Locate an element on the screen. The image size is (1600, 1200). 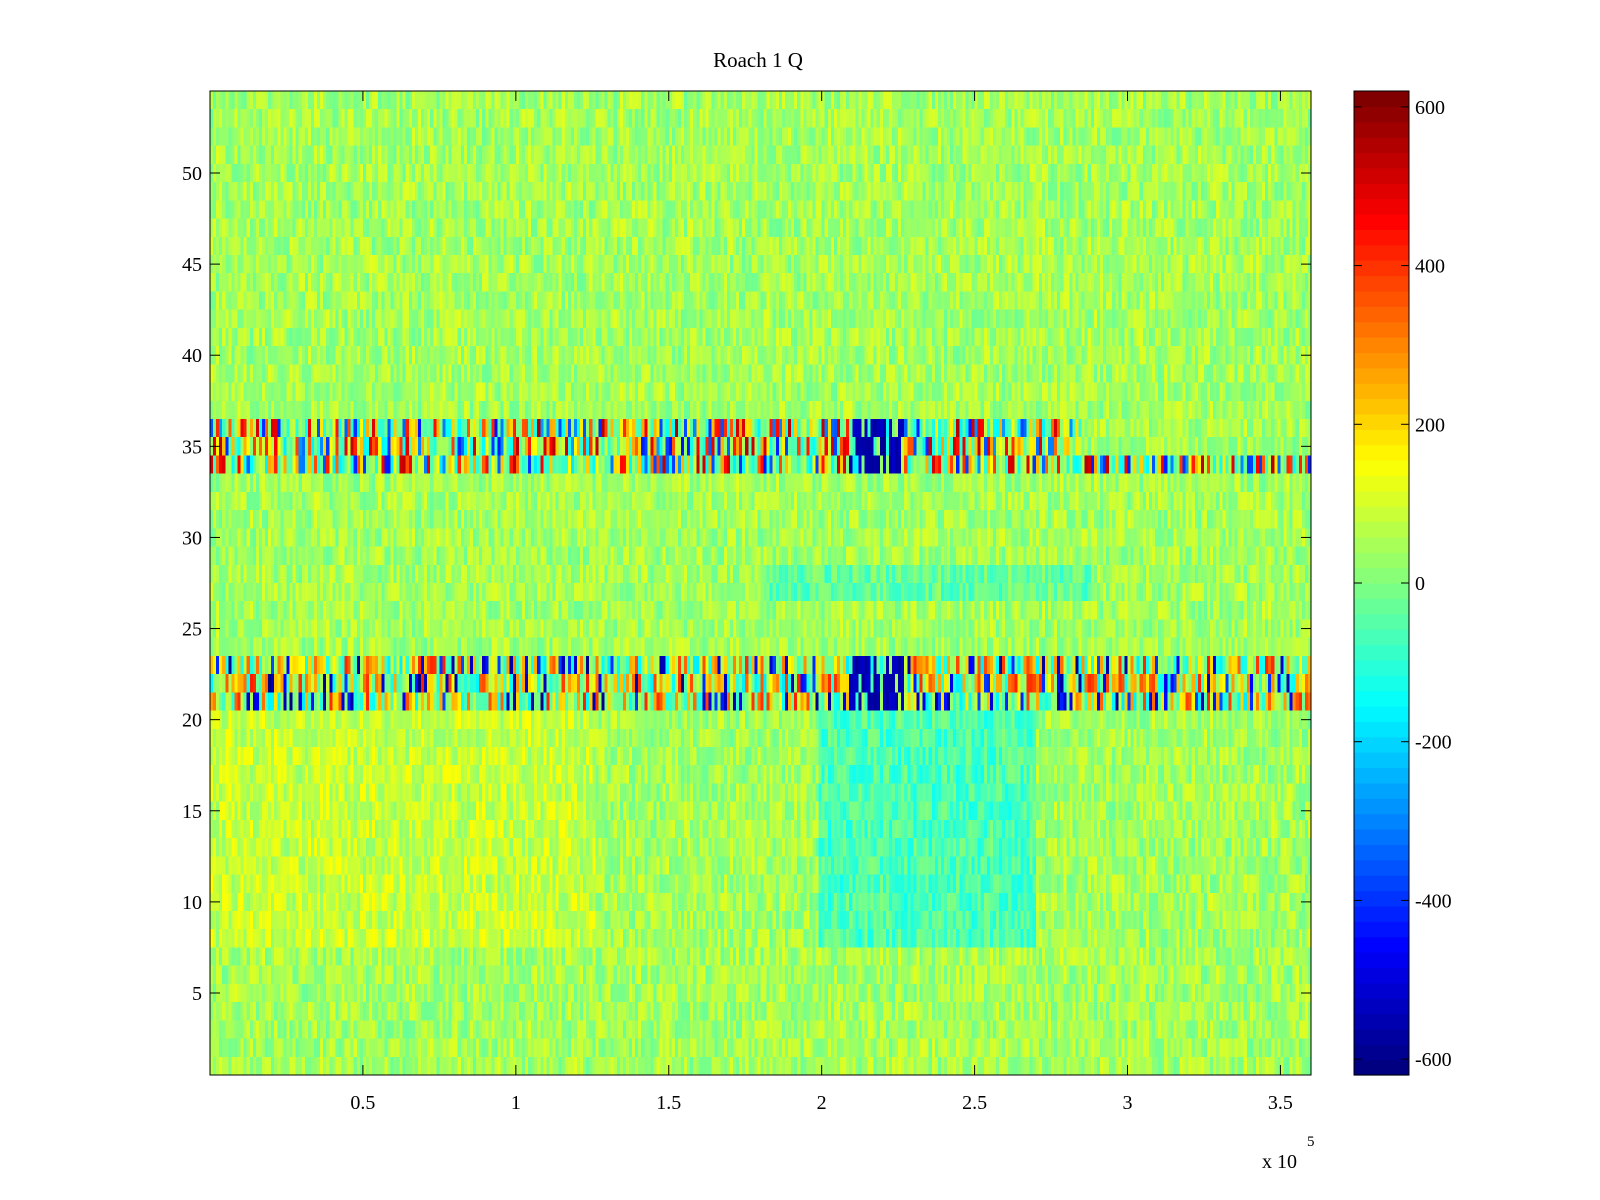
chart-title: Roach 1 Q is located at coordinates (758, 60).